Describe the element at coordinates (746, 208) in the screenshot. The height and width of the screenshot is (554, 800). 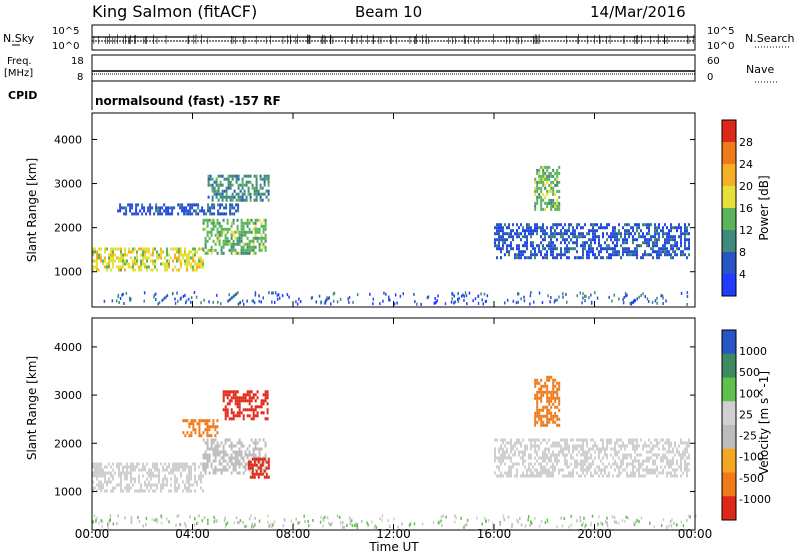
I see `colorbar-tick-label: 16` at that location.